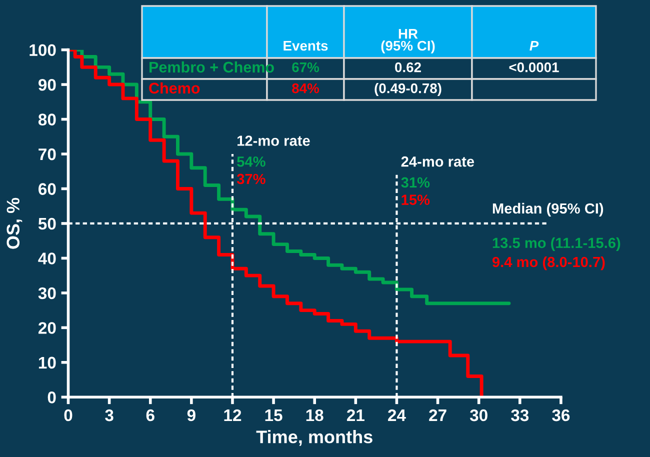 Image resolution: width=650 pixels, height=457 pixels. What do you see at coordinates (437, 161) in the screenshot?
I see `ref-line-label: 24-mo rate` at bounding box center [437, 161].